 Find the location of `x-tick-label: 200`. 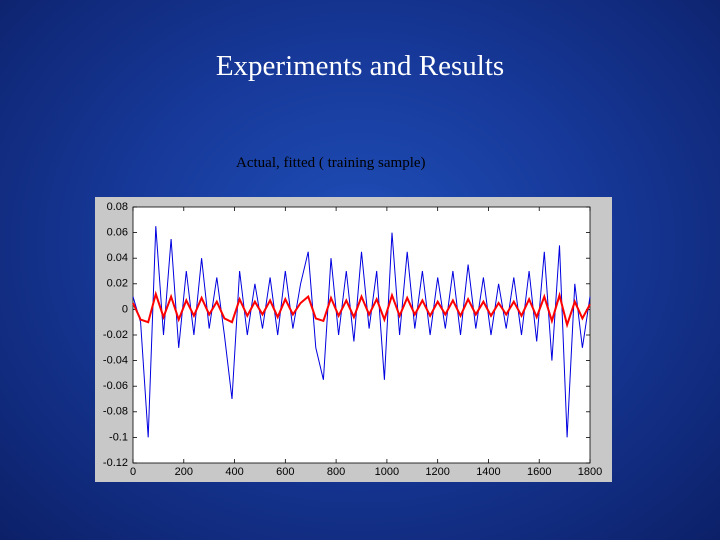

x-tick-label: 200 is located at coordinates (184, 472).